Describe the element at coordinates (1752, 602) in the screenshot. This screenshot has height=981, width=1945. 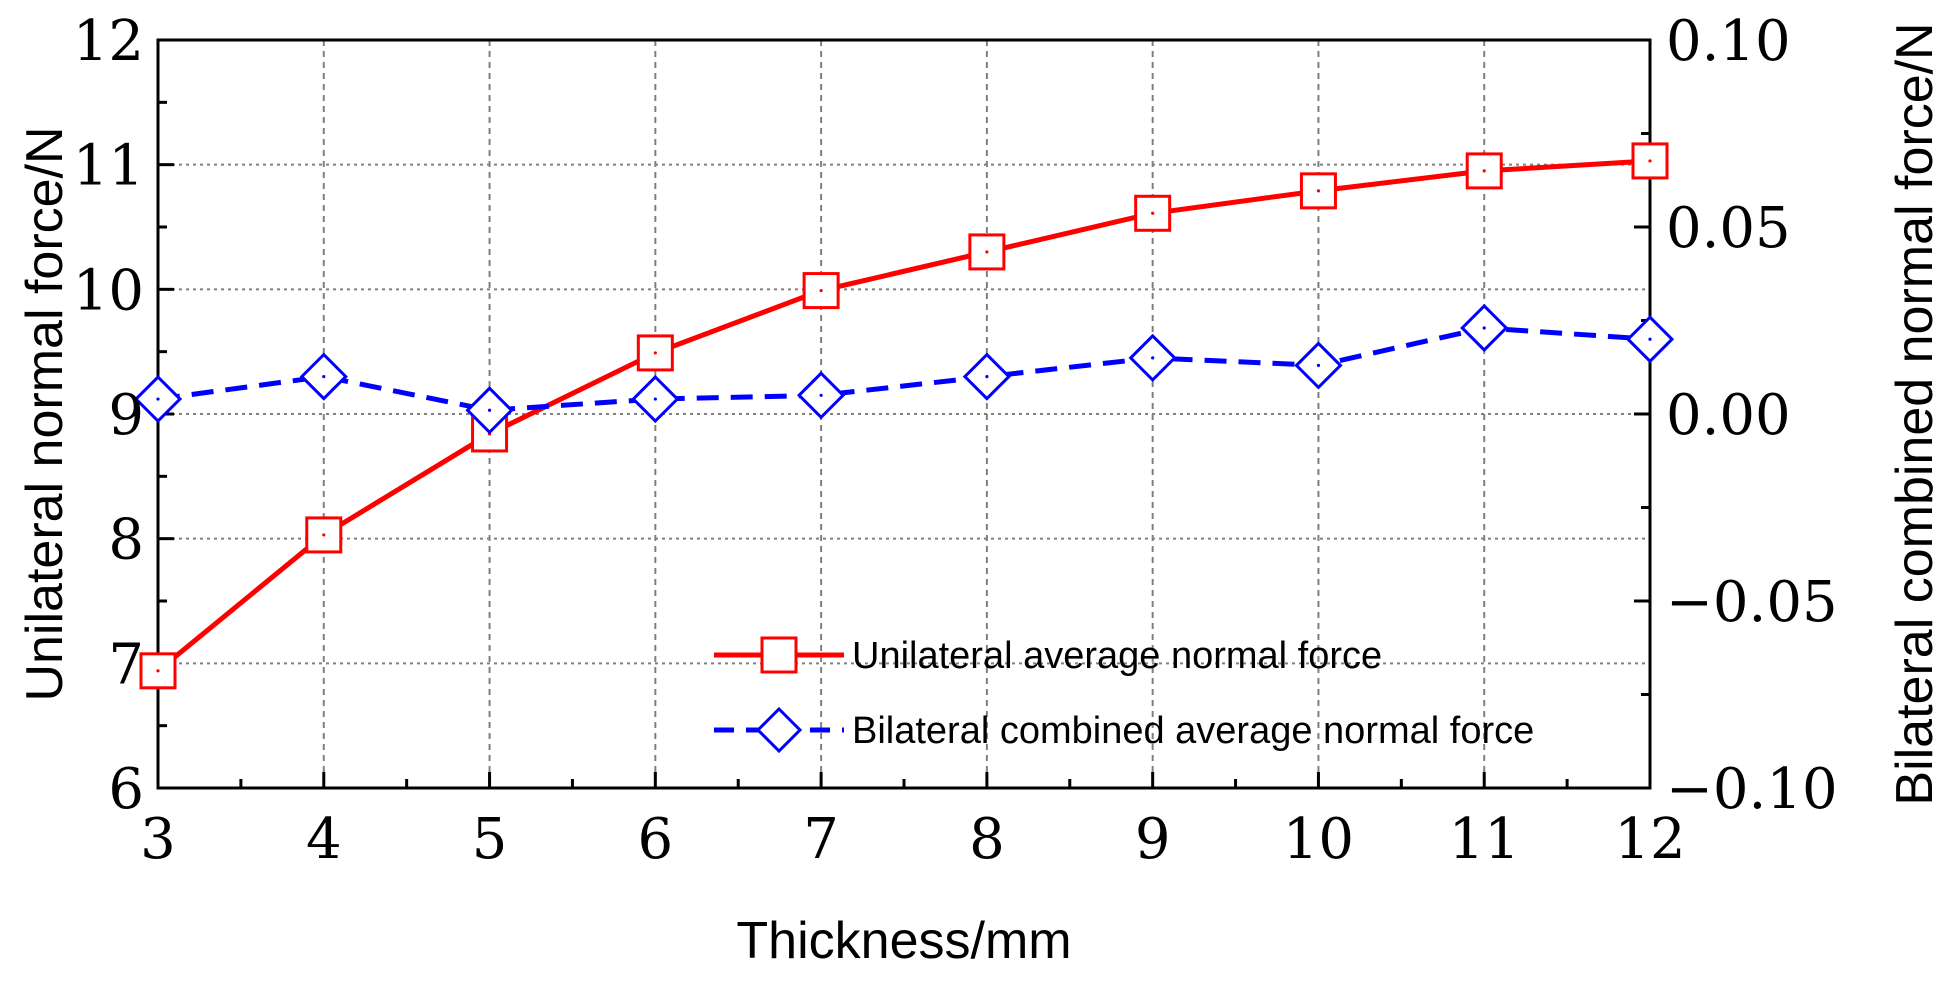
I see `y-right-tick-label: −0.05` at that location.